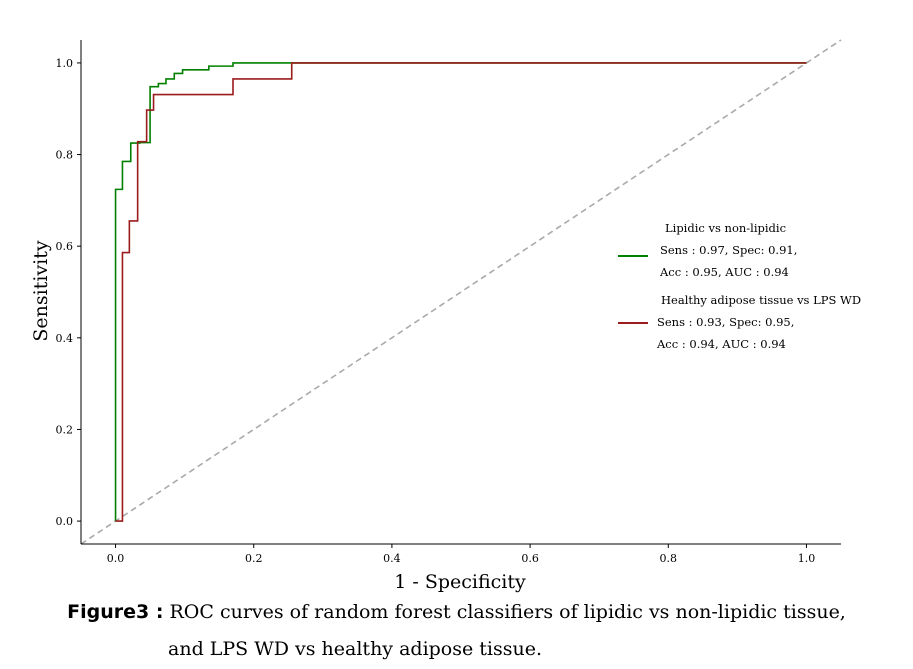  Describe the element at coordinates (41, 290) in the screenshot. I see `y-axis-title: Sensitivity` at that location.